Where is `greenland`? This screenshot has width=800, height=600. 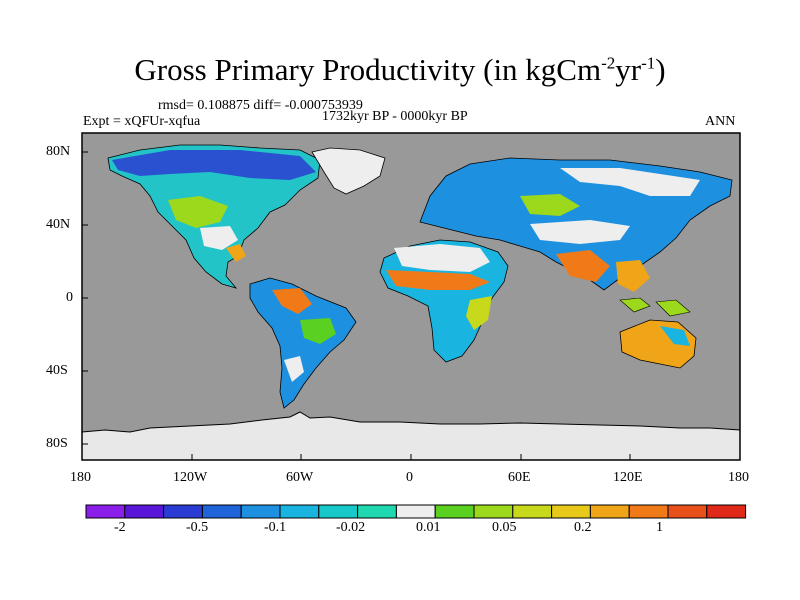
greenland is located at coordinates (348, 171).